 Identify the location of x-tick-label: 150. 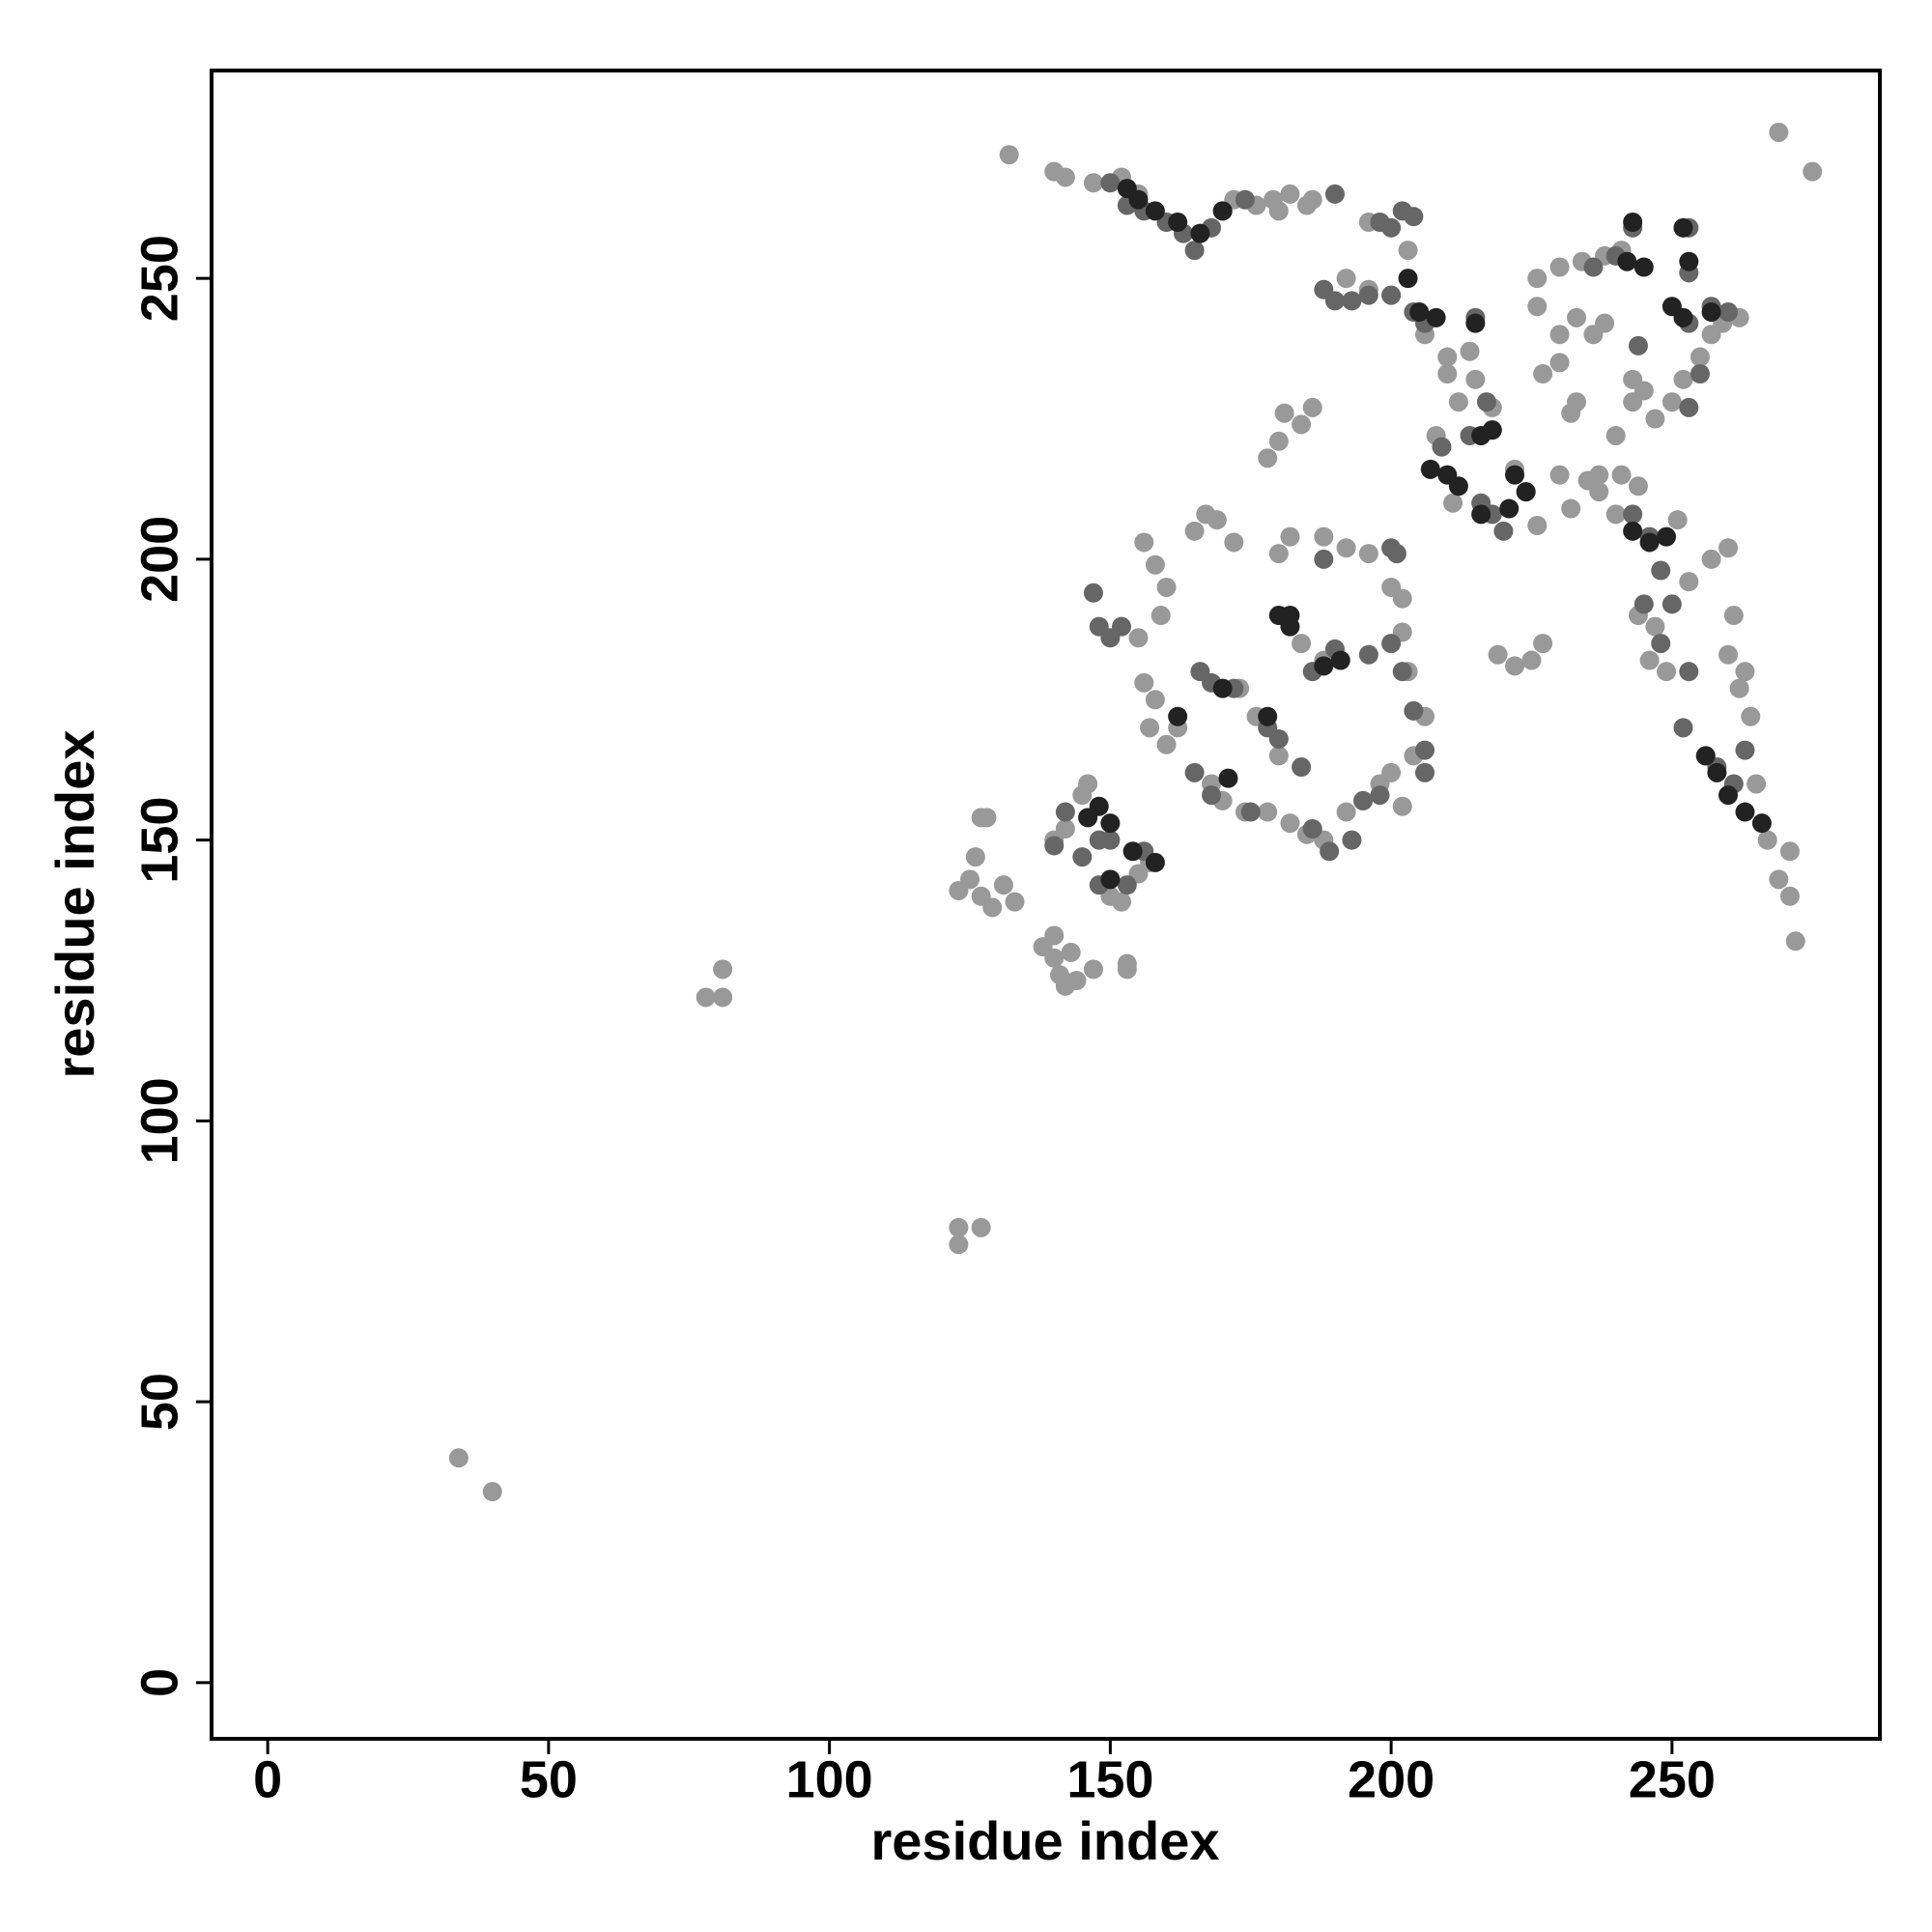
(1109, 1779).